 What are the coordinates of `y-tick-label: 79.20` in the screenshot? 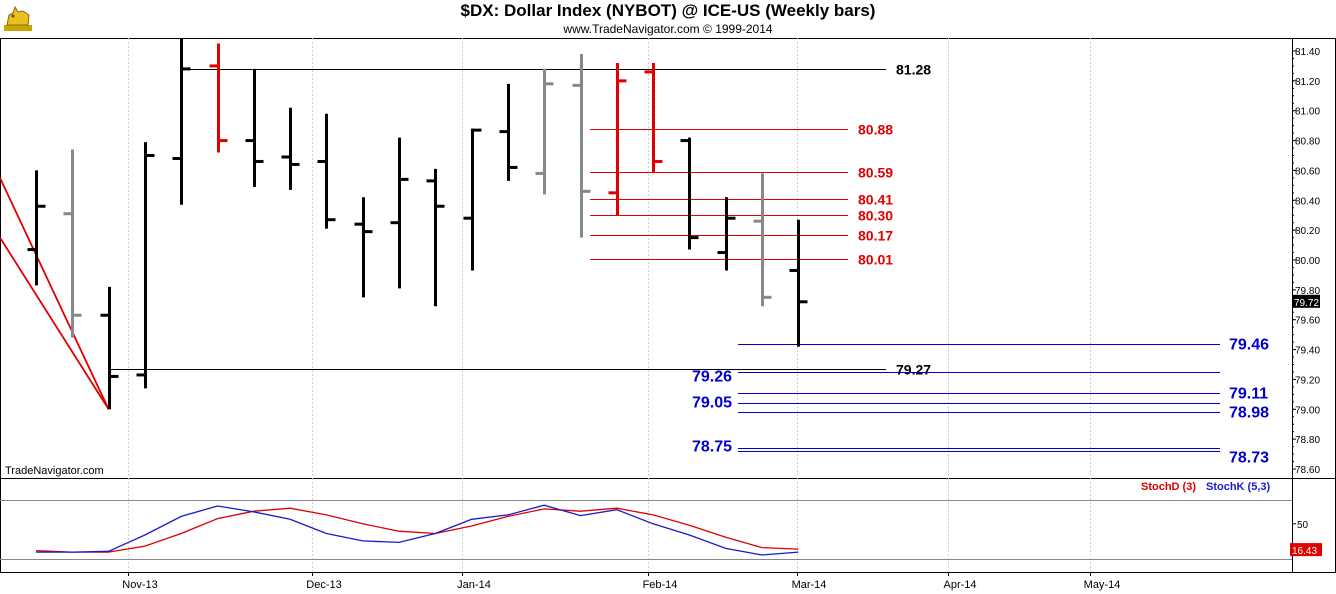 It's located at (1307, 380).